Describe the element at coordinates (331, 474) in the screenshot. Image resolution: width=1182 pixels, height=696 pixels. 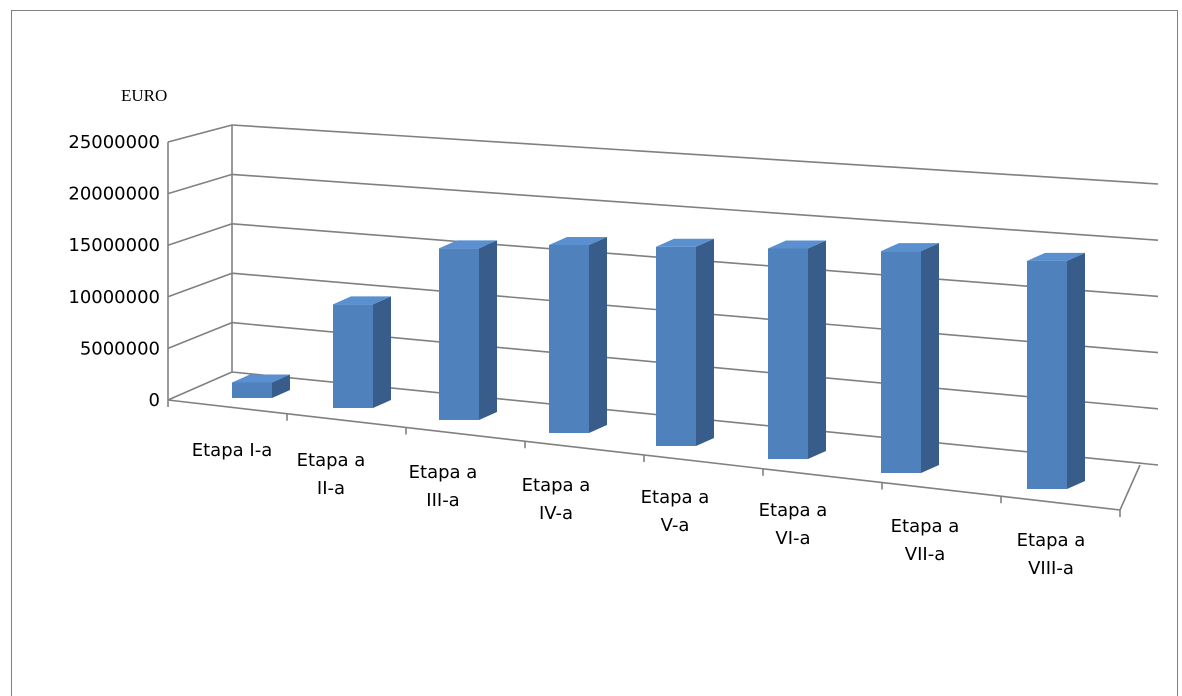
I see `x-category-label: Etapa a II-a` at that location.